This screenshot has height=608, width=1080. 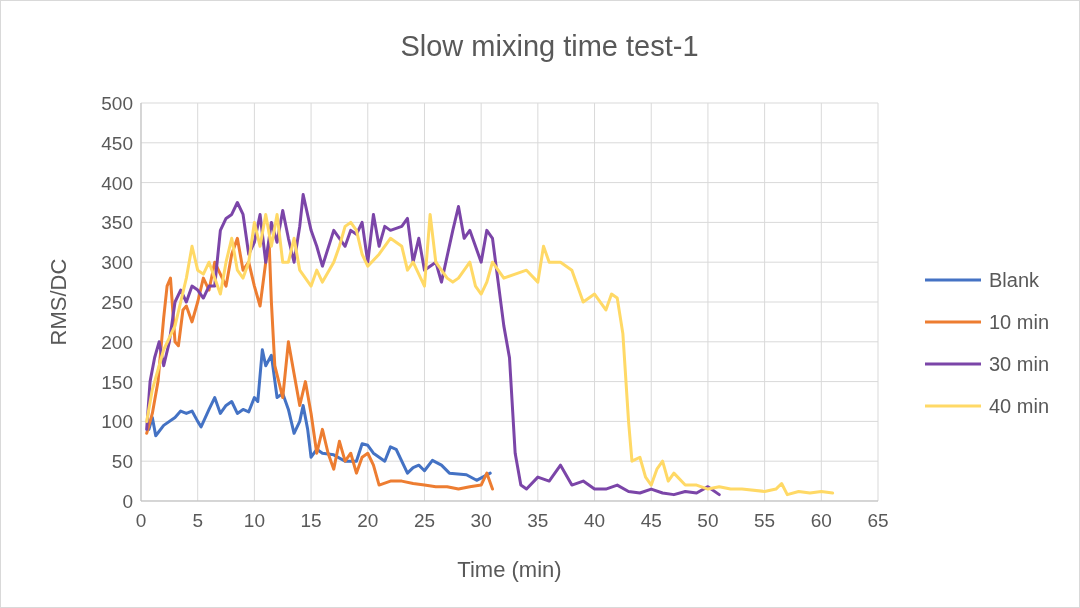 I want to click on x-tick-label: 55, so click(x=765, y=520).